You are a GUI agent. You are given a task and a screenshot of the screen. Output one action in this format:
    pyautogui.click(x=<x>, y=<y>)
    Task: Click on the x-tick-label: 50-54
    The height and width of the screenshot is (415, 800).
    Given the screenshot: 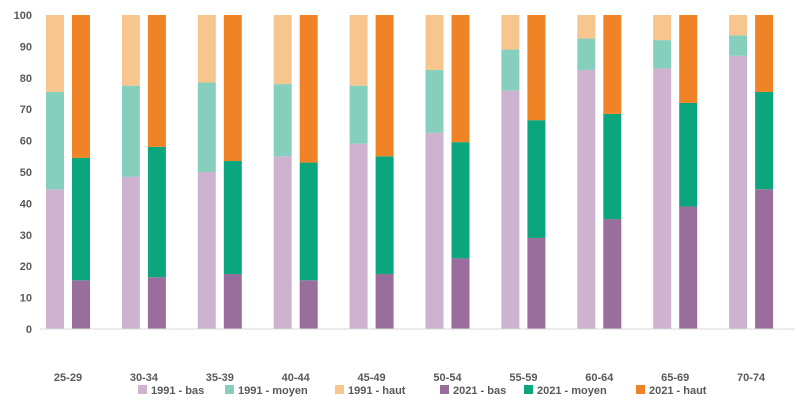 What is the action you would take?
    pyautogui.click(x=447, y=378)
    